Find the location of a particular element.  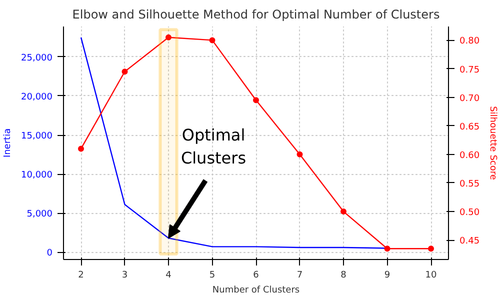

y2-tick-label: 0.45 is located at coordinates (470, 241).